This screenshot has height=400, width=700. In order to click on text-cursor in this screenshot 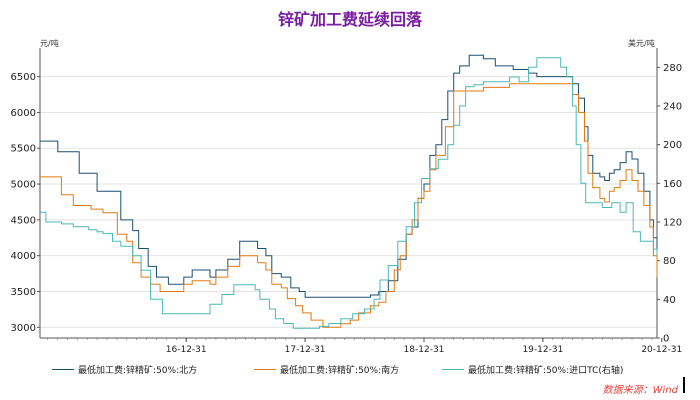, I will do `click(684, 385)`.